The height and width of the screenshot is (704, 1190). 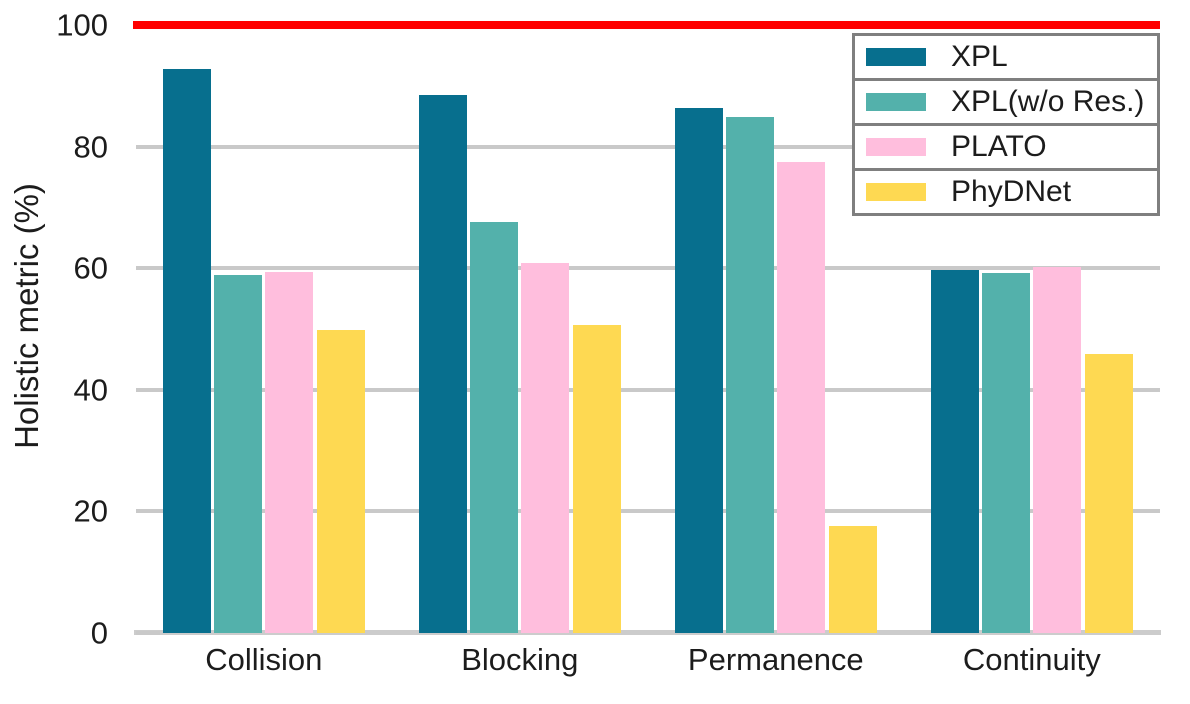 I want to click on legend-item-xpl: XPL, so click(x=1006, y=58).